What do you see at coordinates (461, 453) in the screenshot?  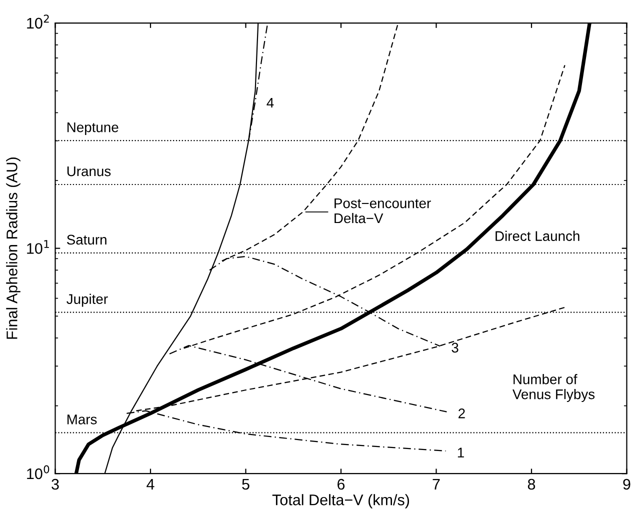 I see `annotation: 1` at bounding box center [461, 453].